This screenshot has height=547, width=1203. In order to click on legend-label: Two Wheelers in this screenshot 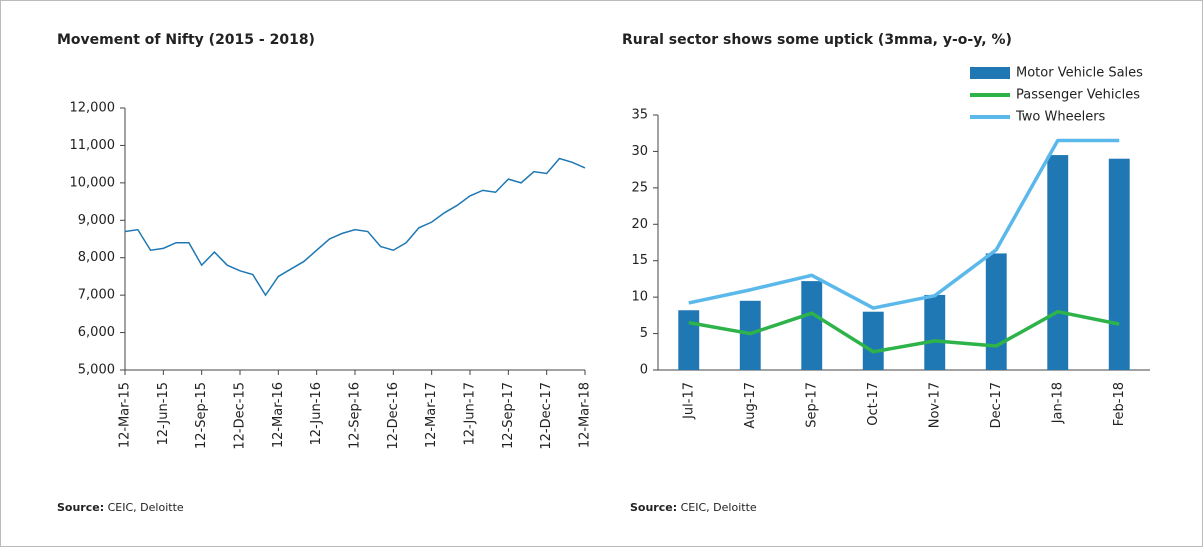, I will do `click(1060, 117)`.